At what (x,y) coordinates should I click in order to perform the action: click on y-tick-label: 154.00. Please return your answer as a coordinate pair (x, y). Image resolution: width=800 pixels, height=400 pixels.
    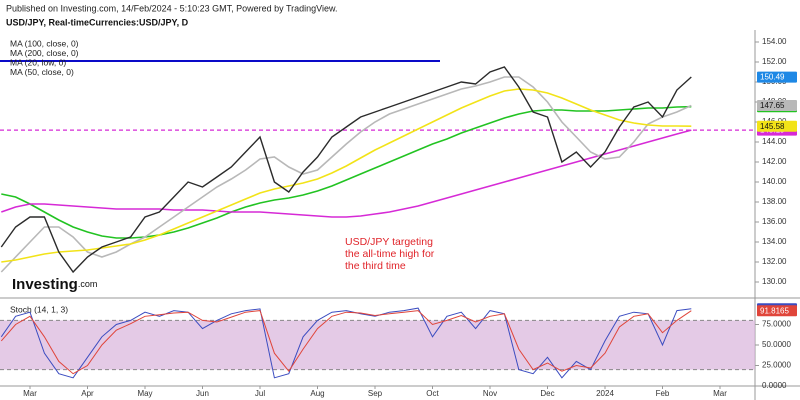
    Looking at the image, I should click on (774, 41).